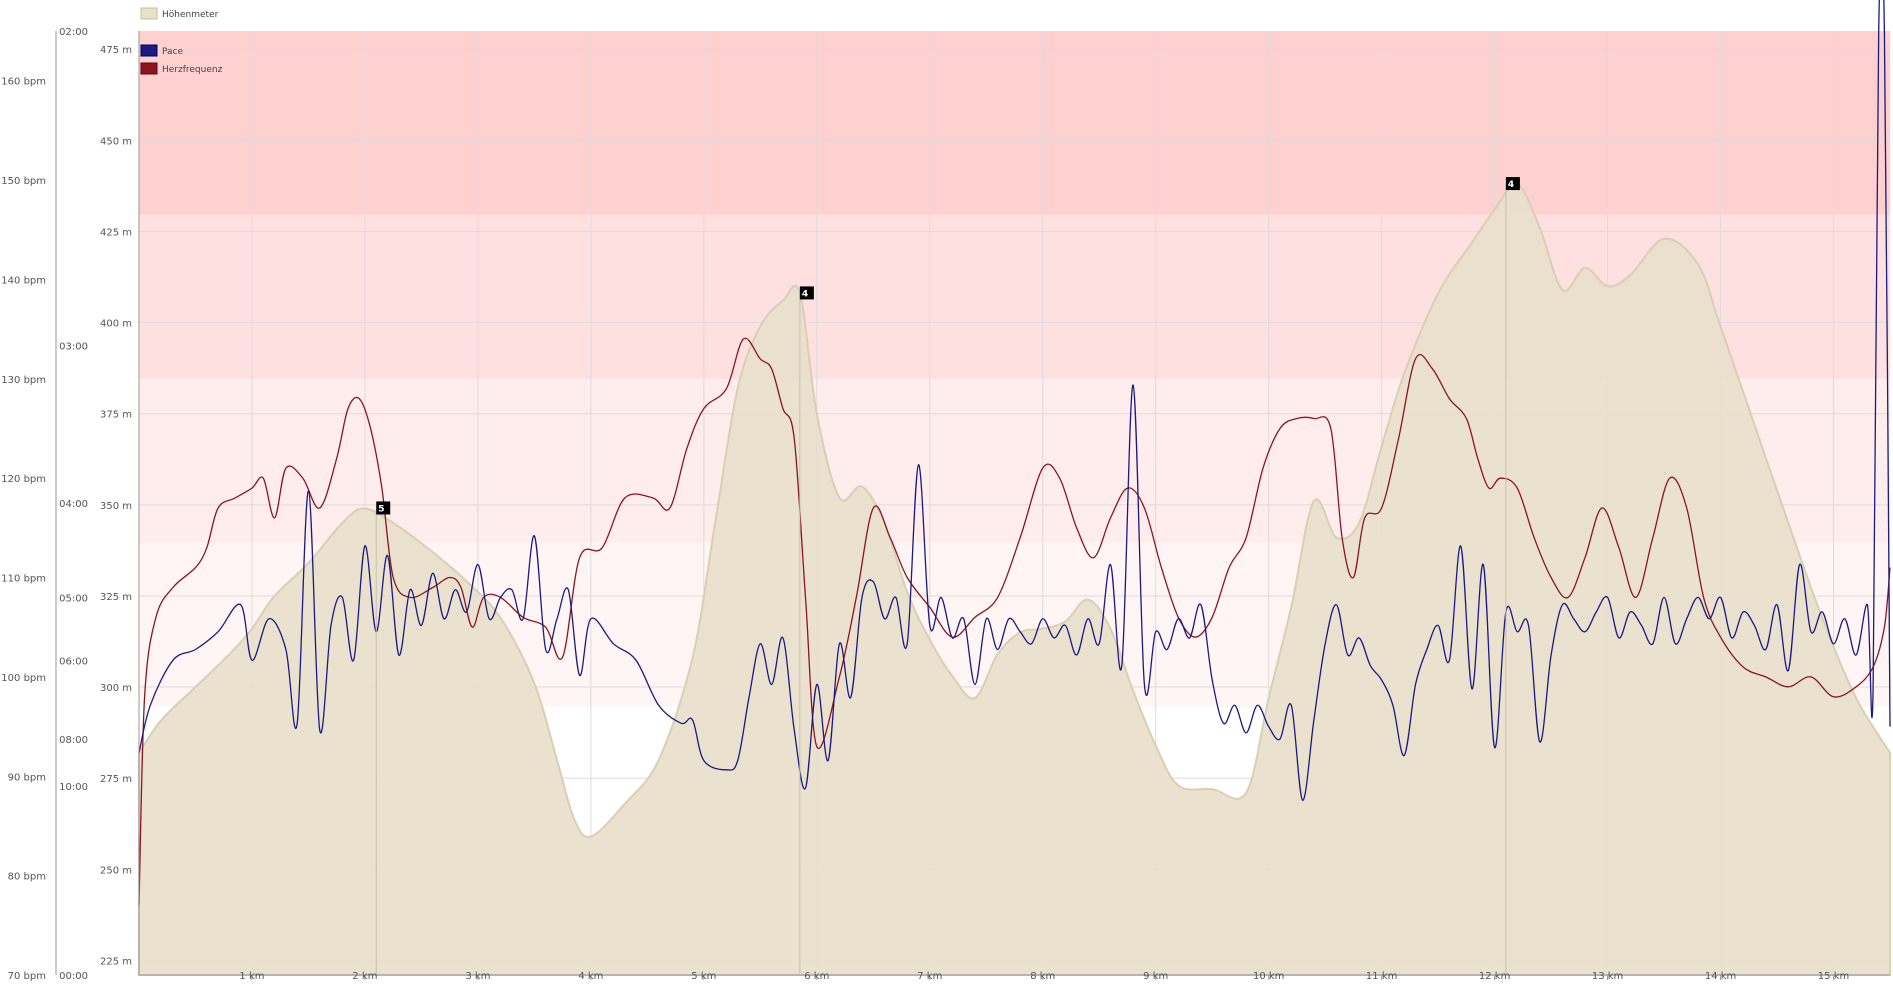 The height and width of the screenshot is (985, 1893). I want to click on pace-tick-label: 04:00, so click(73, 504).